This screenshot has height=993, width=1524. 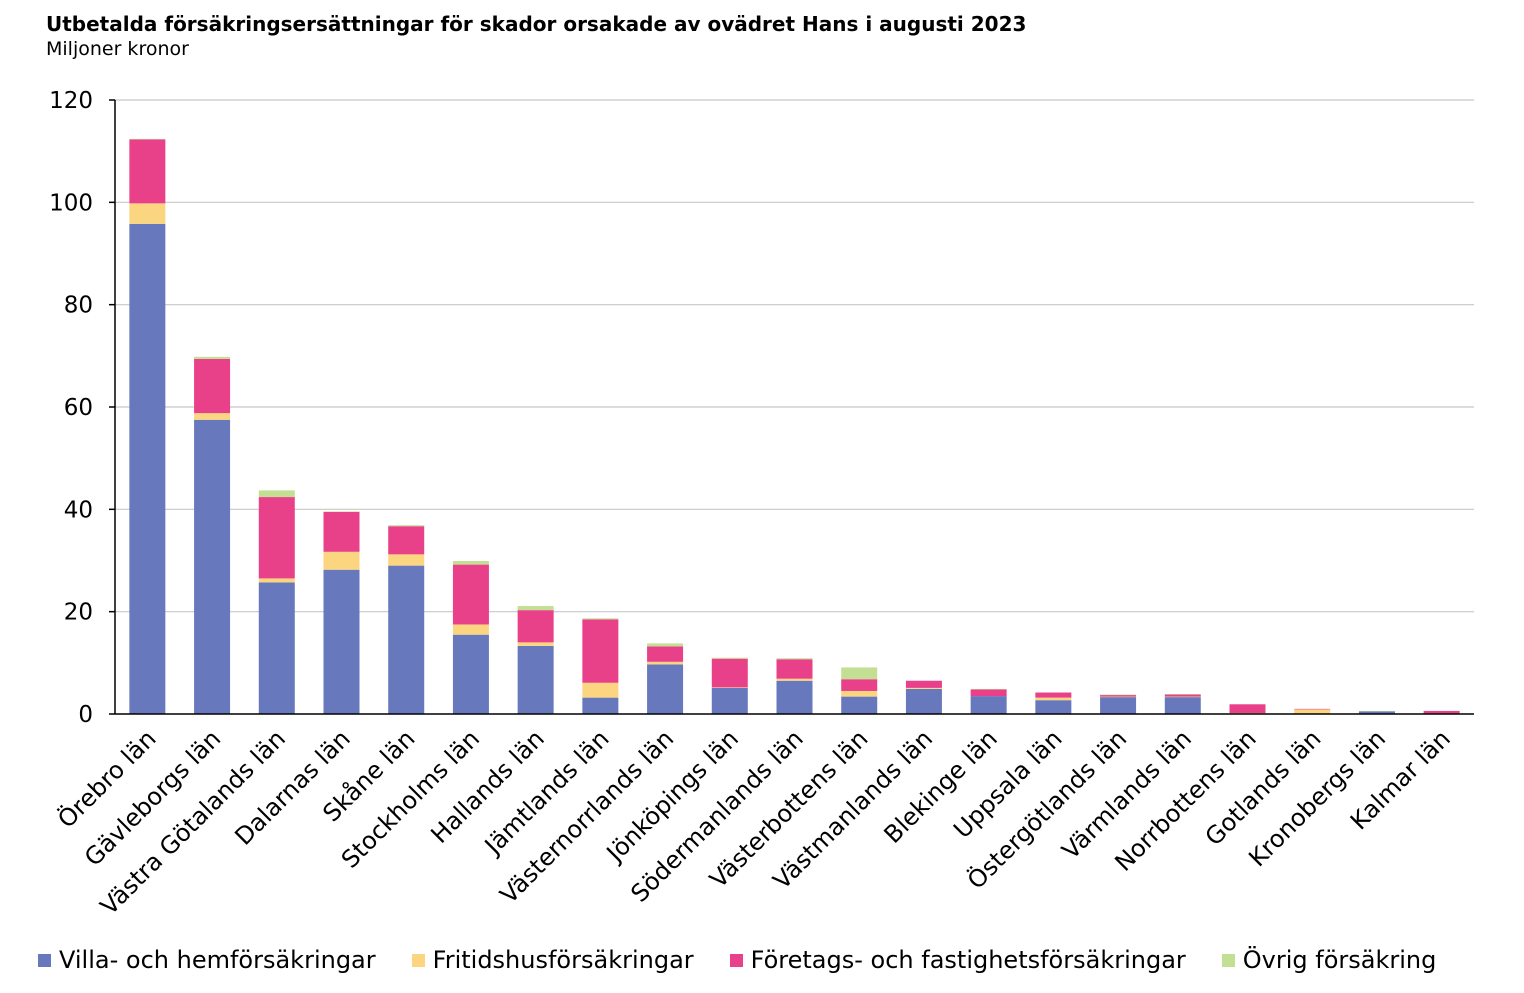 What do you see at coordinates (968, 960) in the screenshot?
I see `legend-label: Företags- och fastighetsförsäkringar` at bounding box center [968, 960].